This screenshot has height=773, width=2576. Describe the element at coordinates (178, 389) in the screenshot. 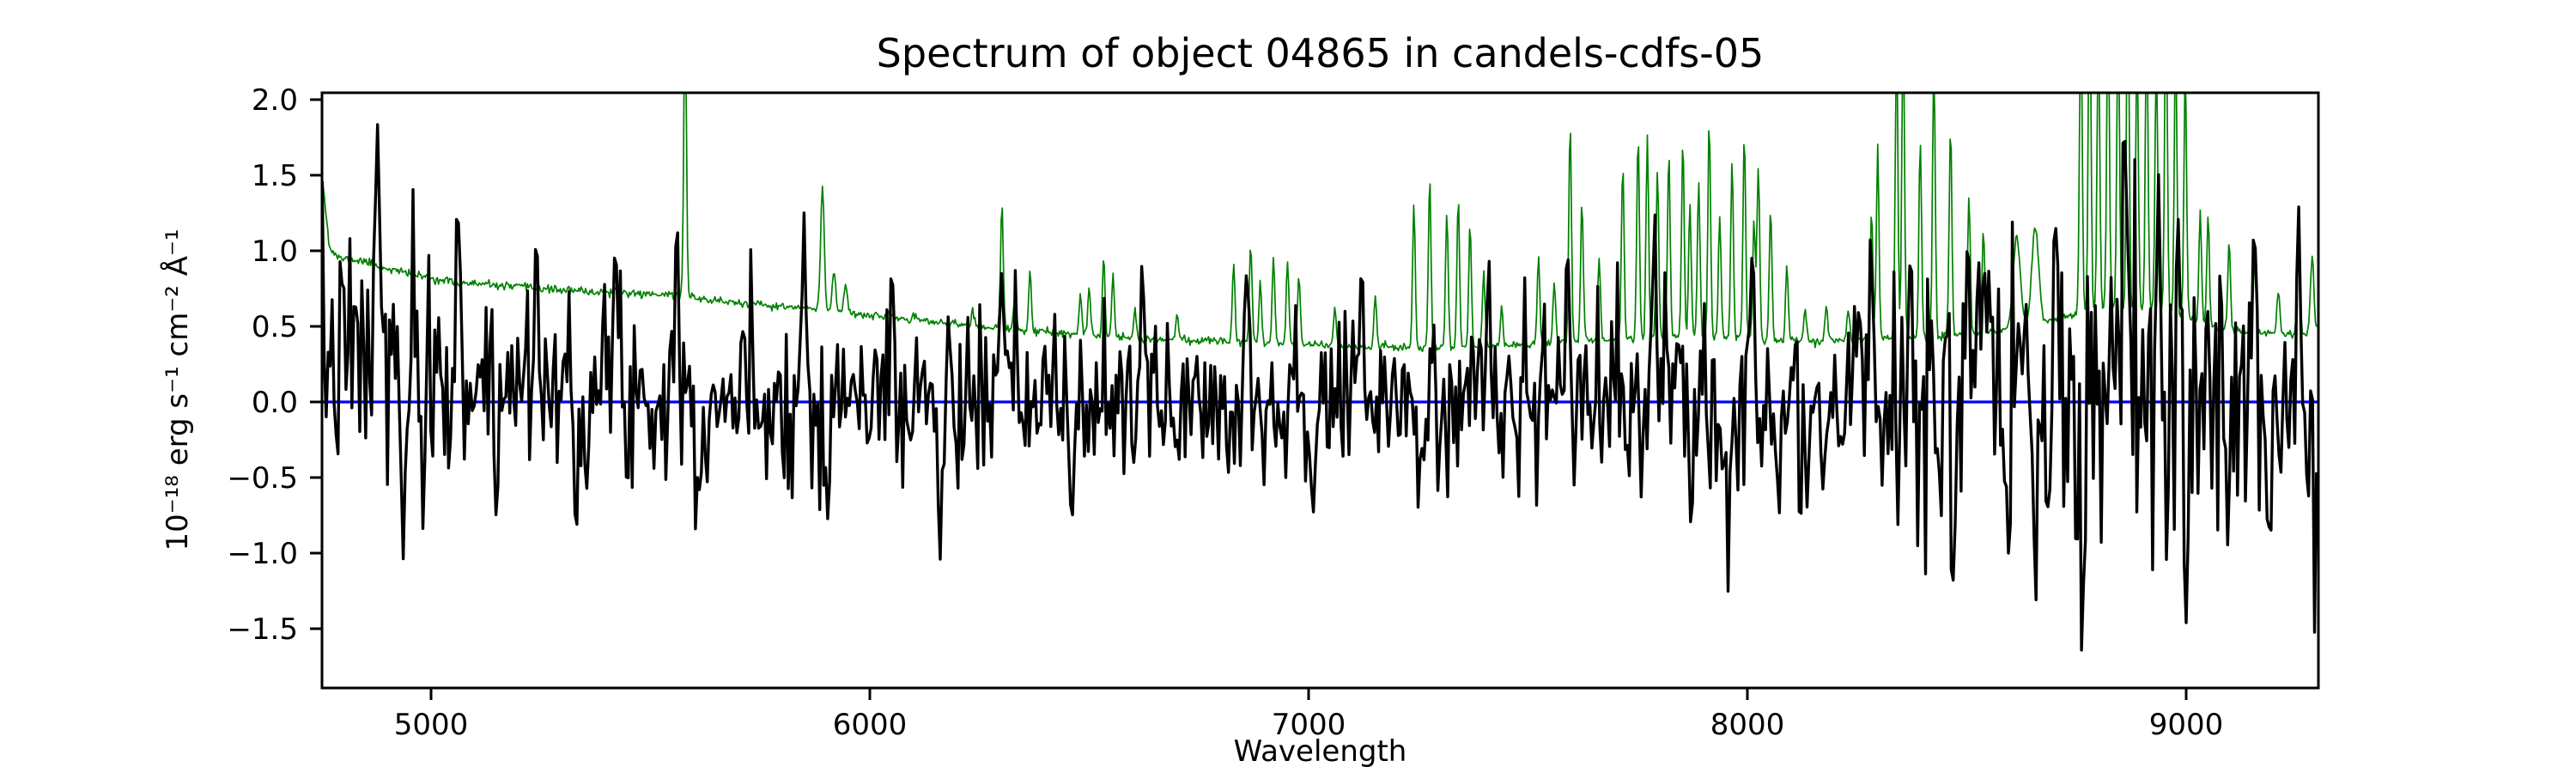

I see `y-axis-label: 10⁻¹⁸ erg s⁻¹ cm⁻² Å⁻¹` at that location.